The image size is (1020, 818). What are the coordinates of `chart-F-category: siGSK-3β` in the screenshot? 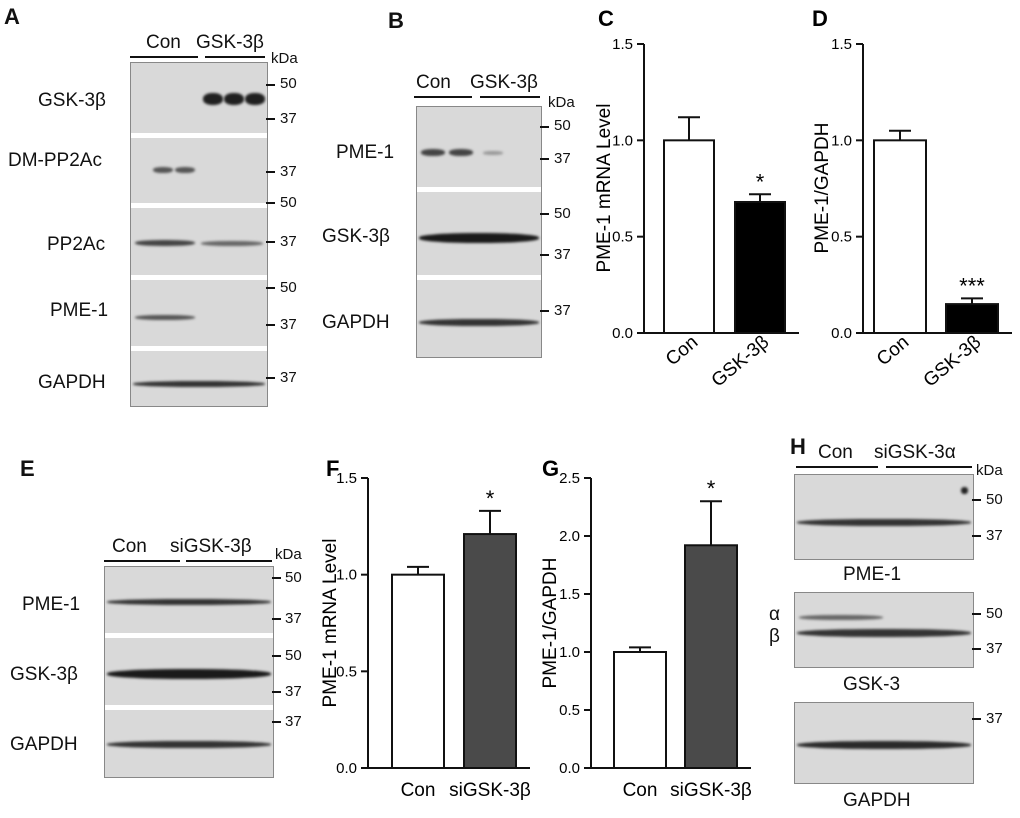 It's located at (490, 790).